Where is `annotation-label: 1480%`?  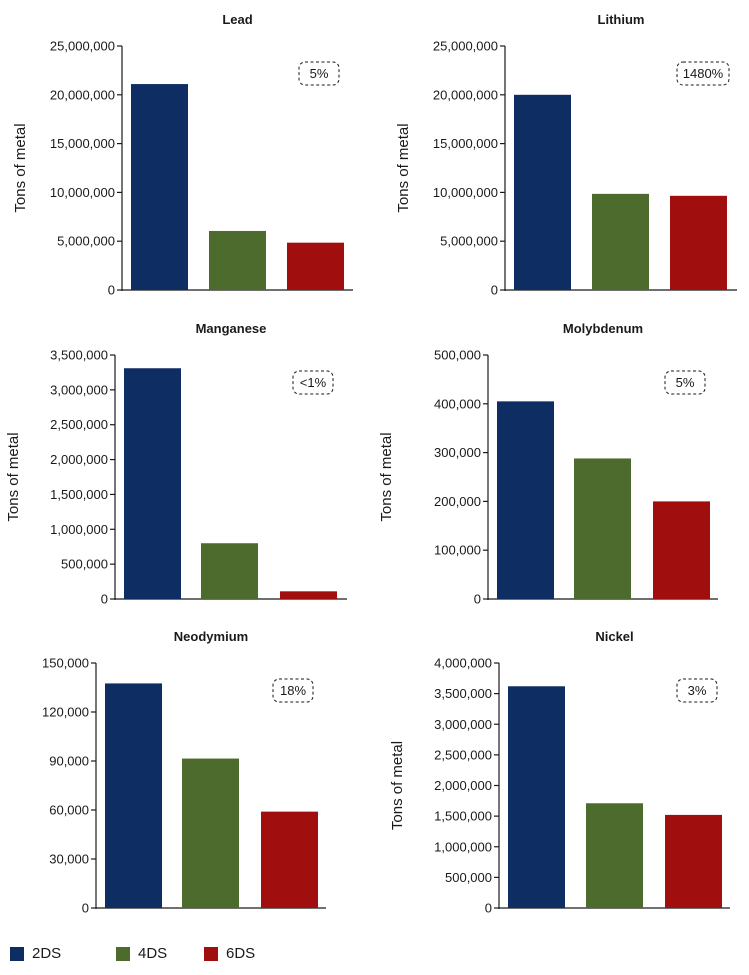 annotation-label: 1480% is located at coordinates (703, 73).